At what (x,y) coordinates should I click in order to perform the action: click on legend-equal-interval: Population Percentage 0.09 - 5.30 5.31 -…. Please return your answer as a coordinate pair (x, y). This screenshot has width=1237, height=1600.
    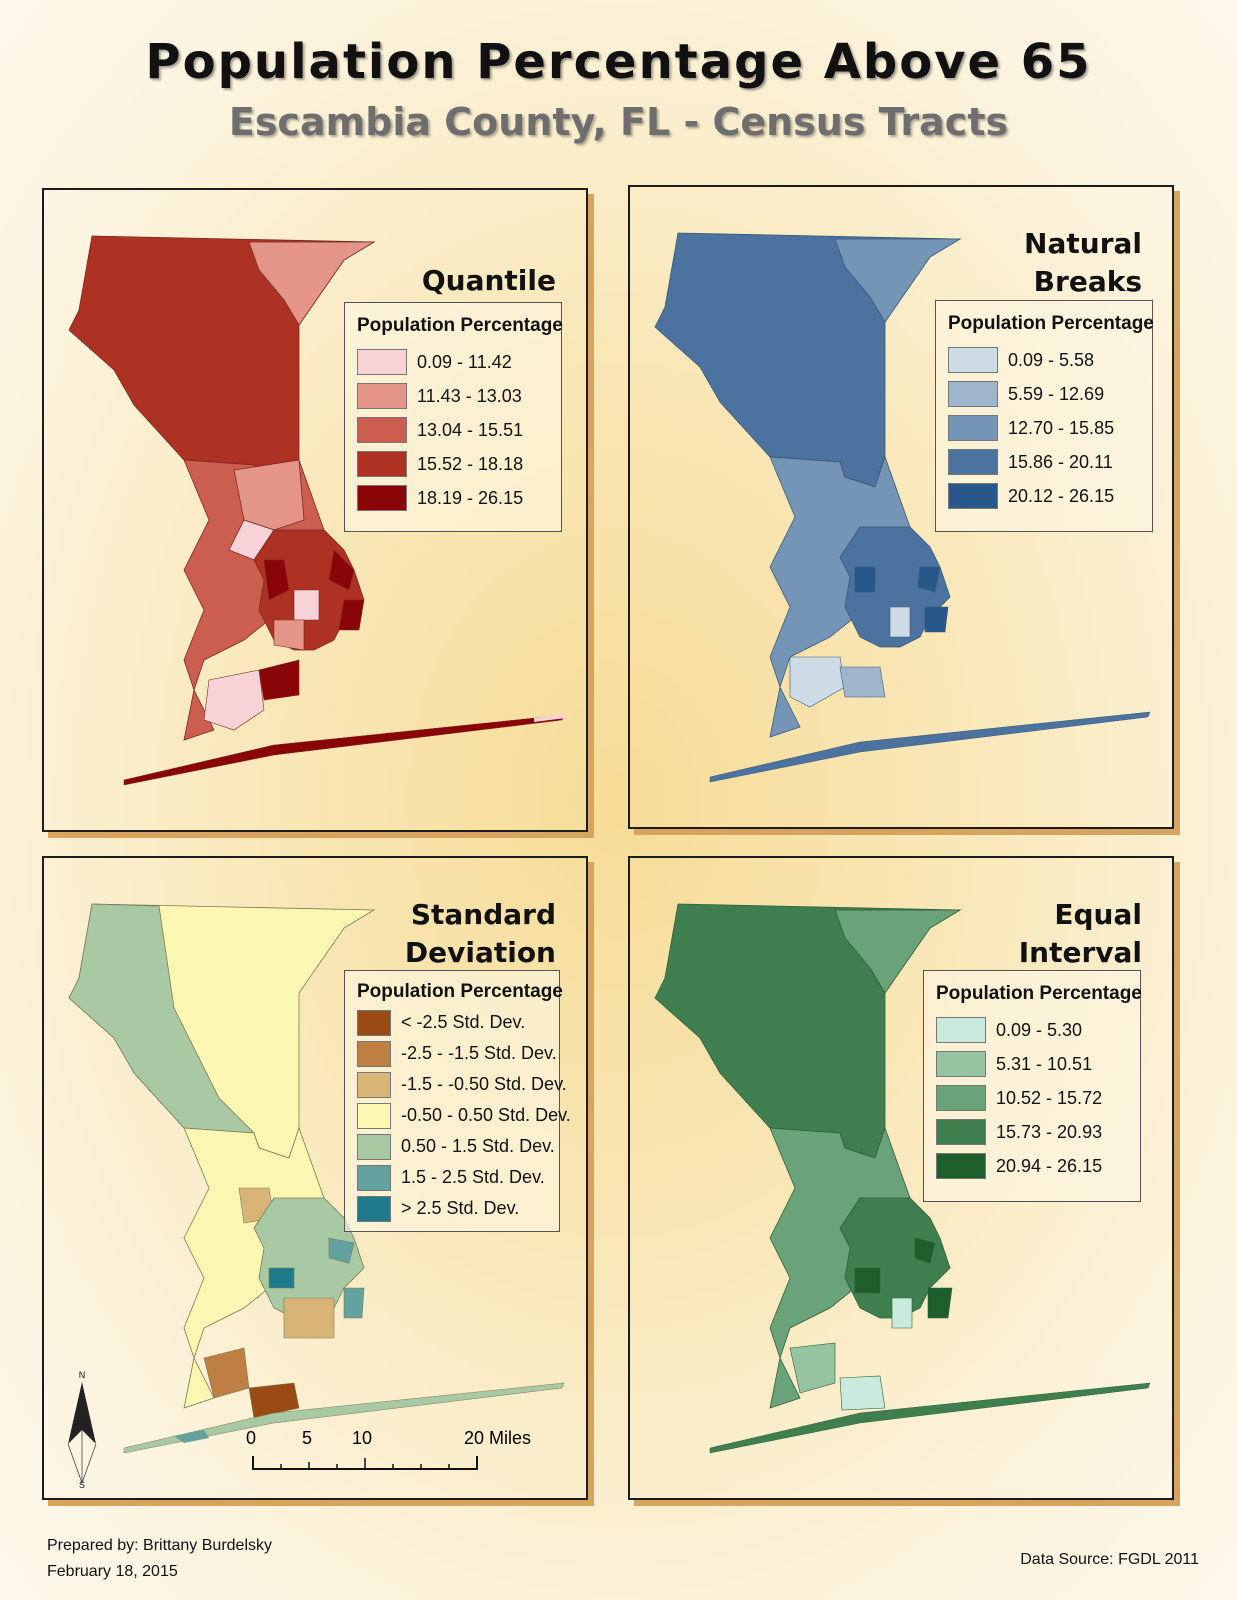
    Looking at the image, I should click on (1032, 1086).